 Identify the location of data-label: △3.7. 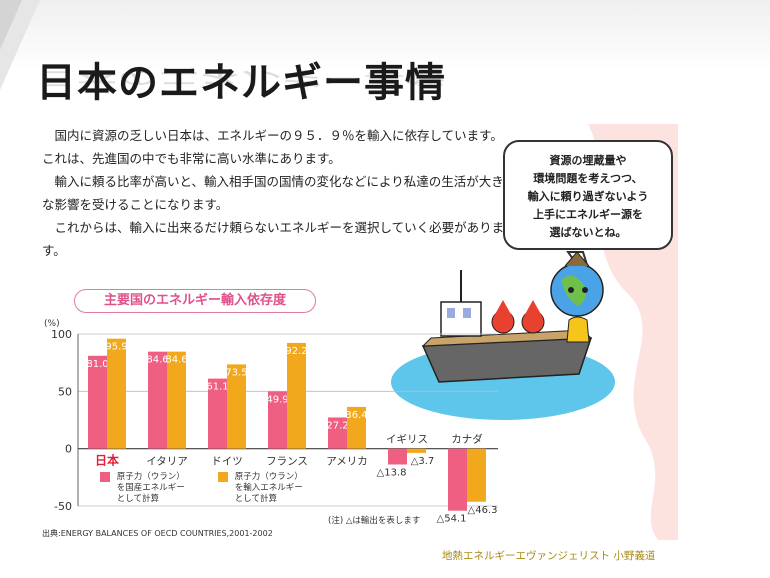
(423, 461).